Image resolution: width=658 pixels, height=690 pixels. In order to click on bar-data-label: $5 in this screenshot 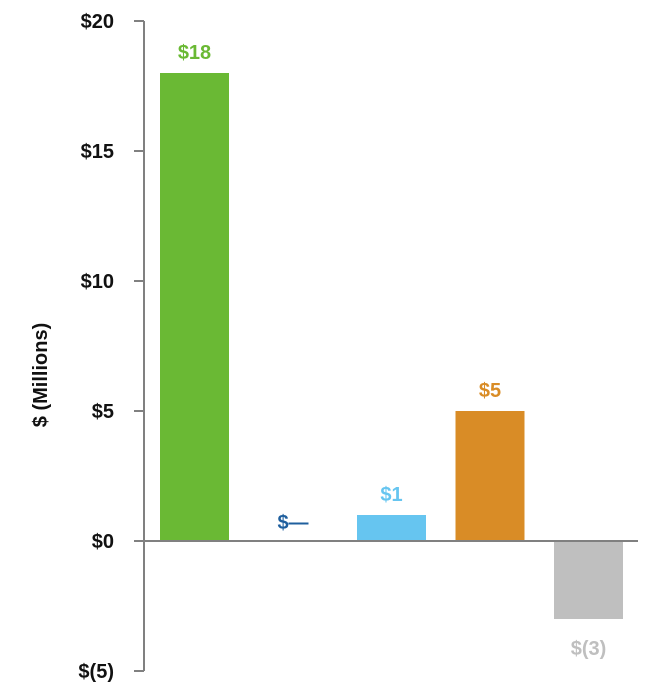, I will do `click(490, 391)`.